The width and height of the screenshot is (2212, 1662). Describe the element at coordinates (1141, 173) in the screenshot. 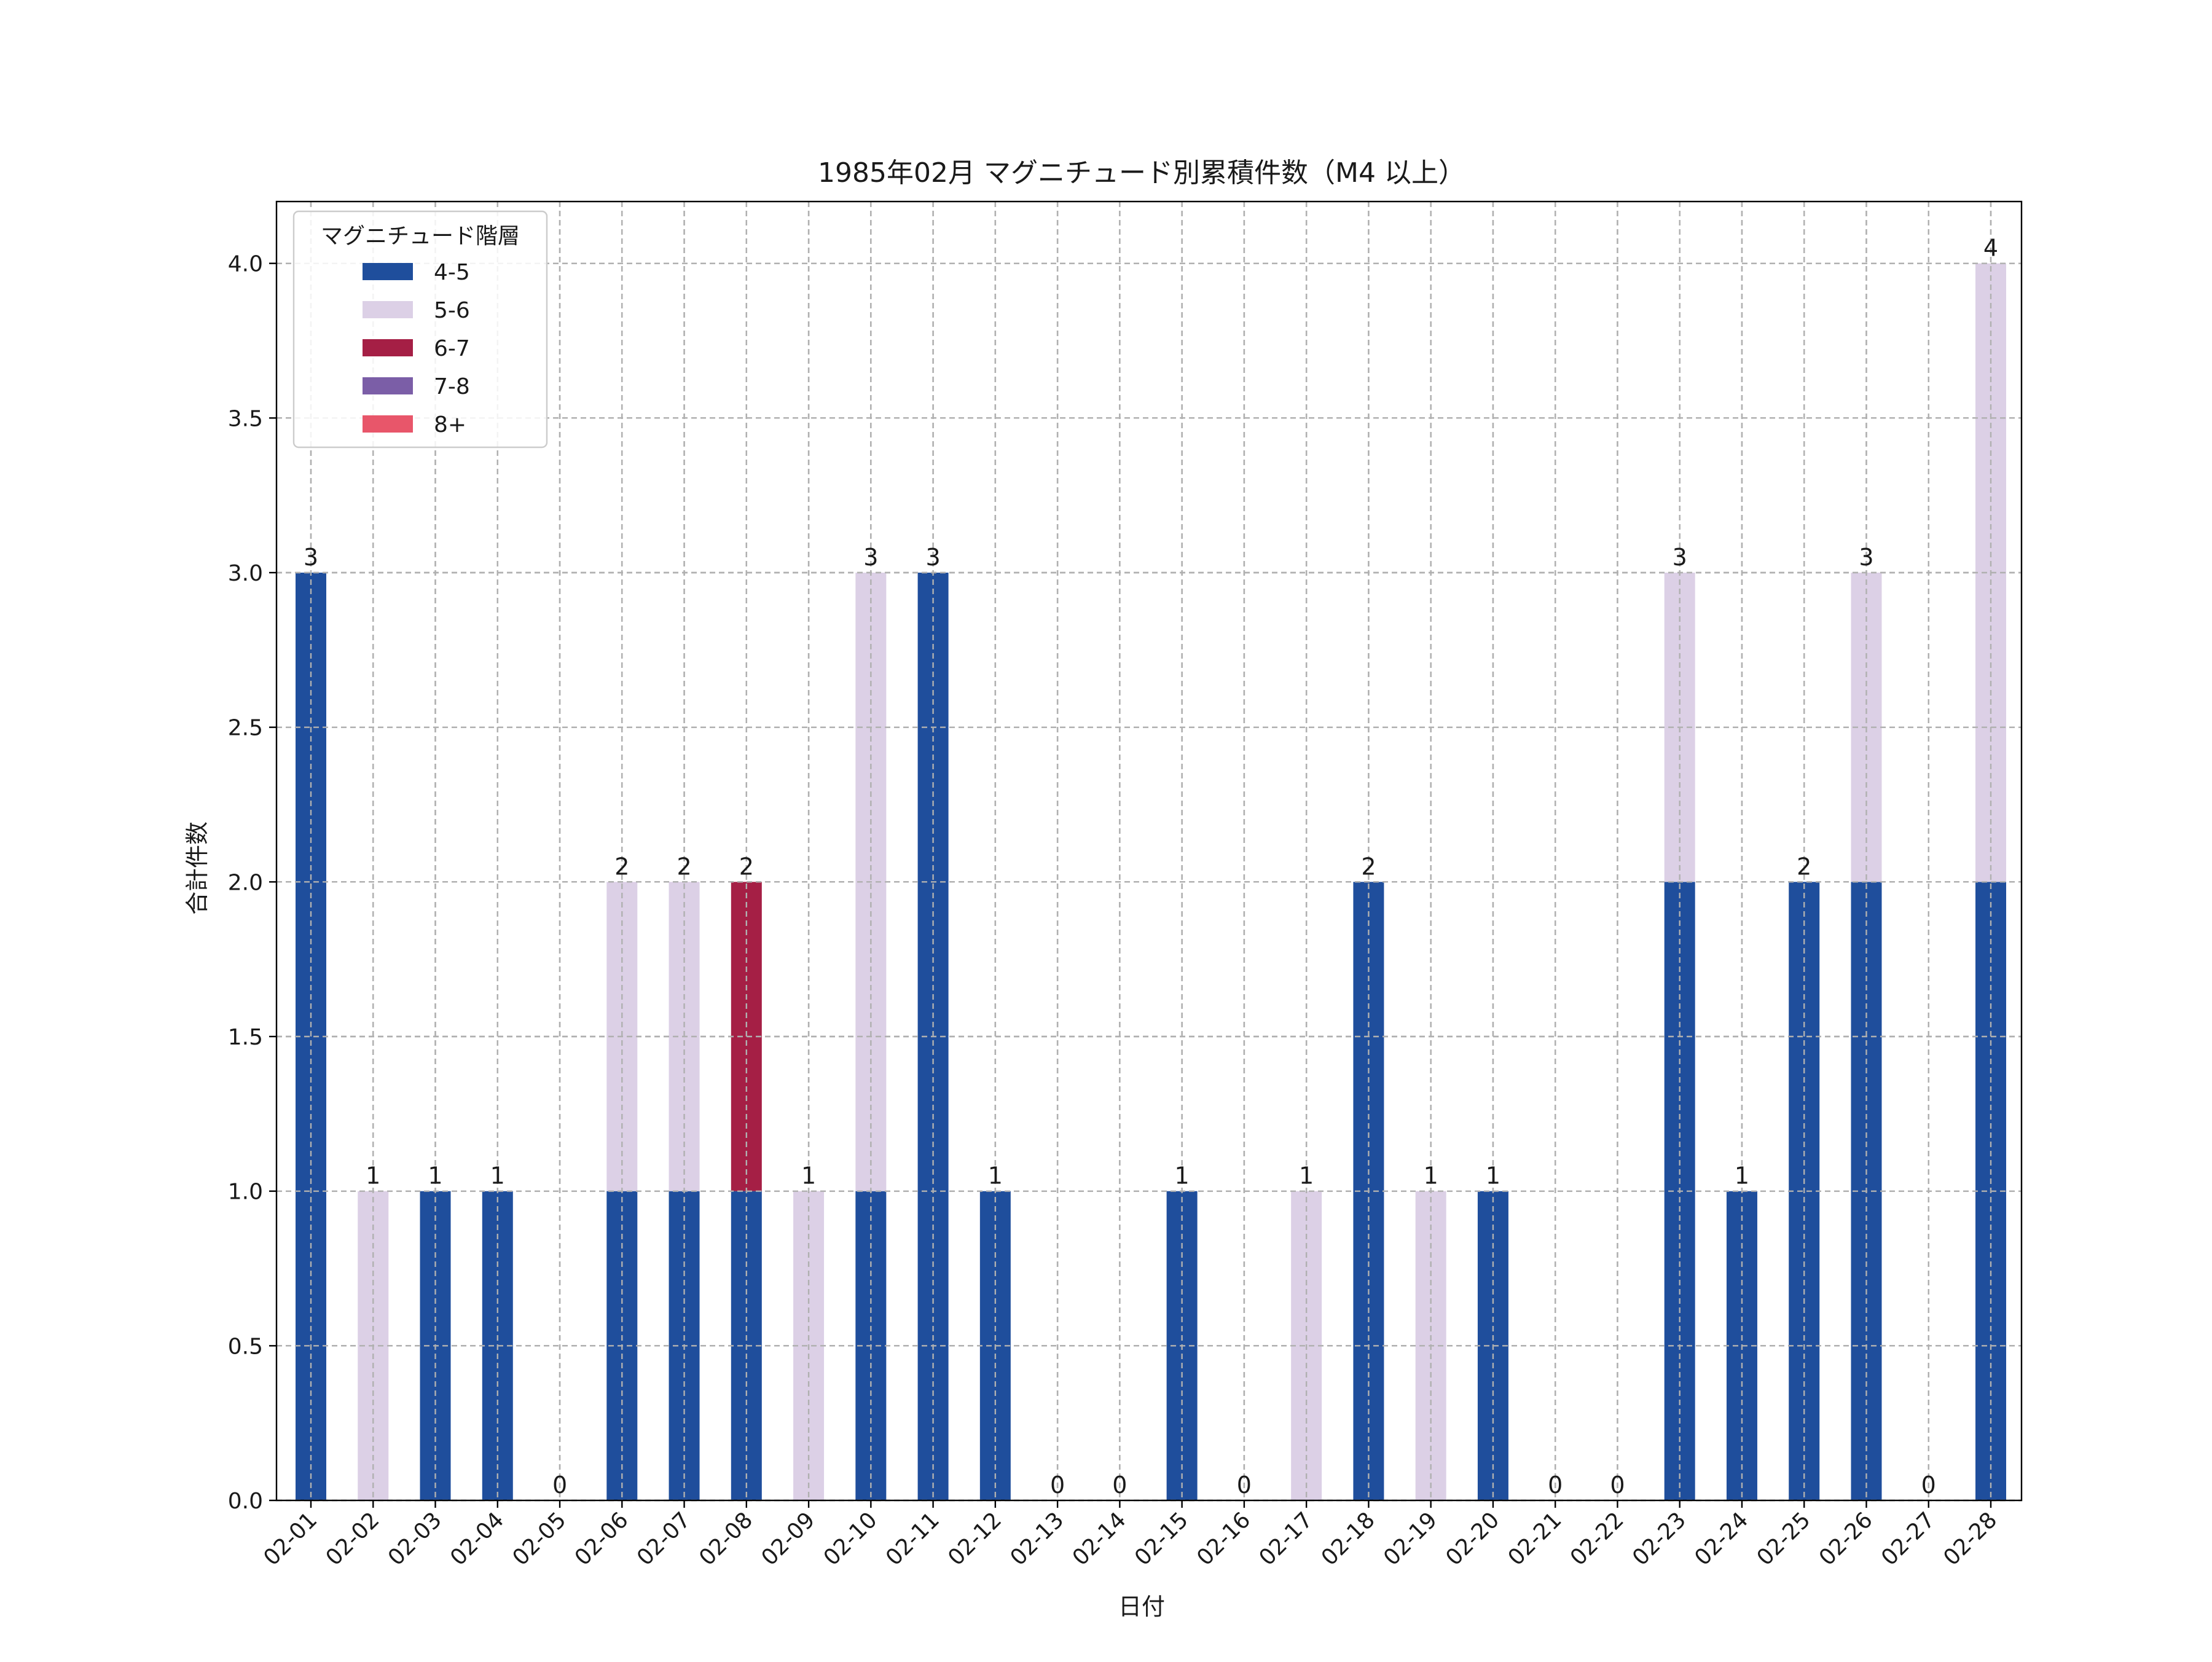

I see `chart-title: 1985年02月 マグニチュード別累積件数（M4 以上）` at that location.